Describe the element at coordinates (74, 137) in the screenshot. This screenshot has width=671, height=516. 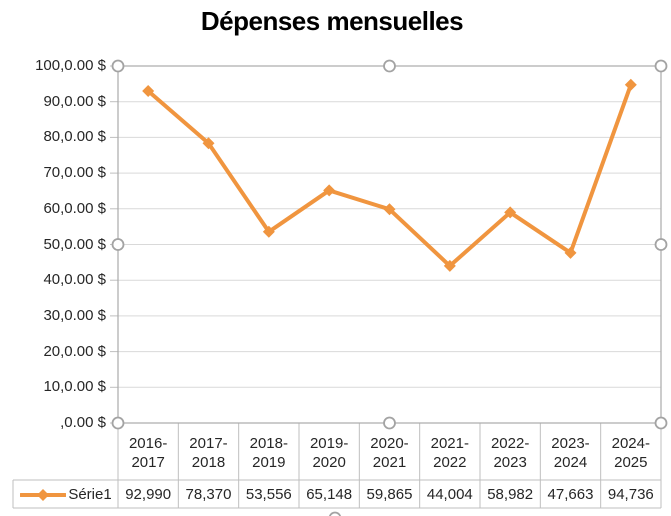
I see `y-axis-tick-label: 80,0.00 $` at that location.